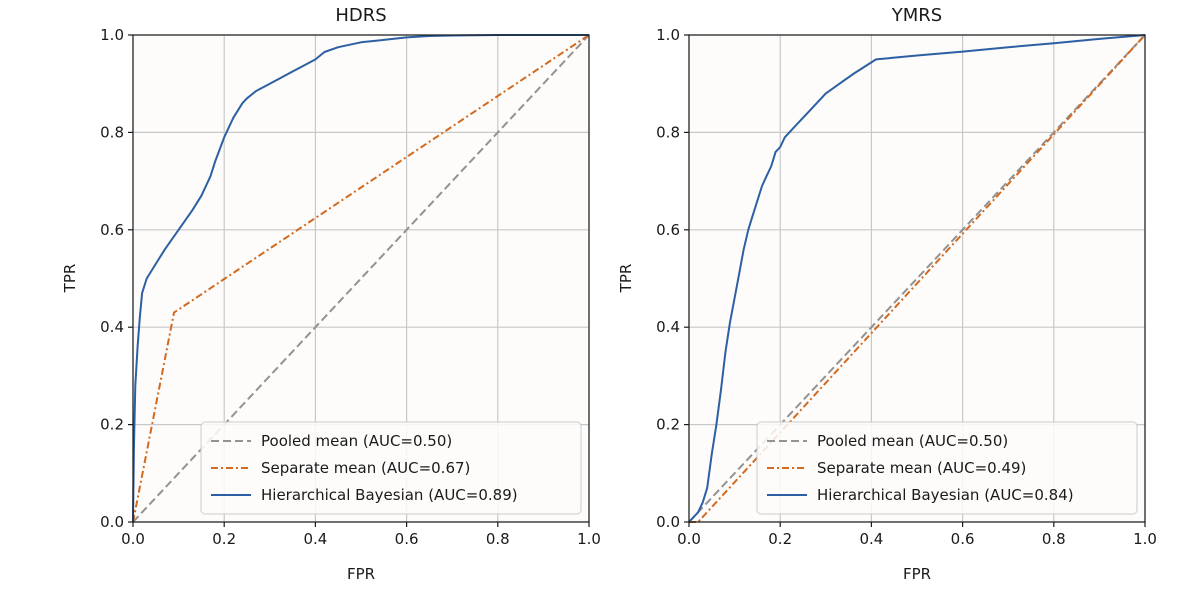 The width and height of the screenshot is (1200, 593). Describe the element at coordinates (389, 495) in the screenshot. I see `legend-label: Hierarchical Bayesian (AUC=0.89)` at that location.